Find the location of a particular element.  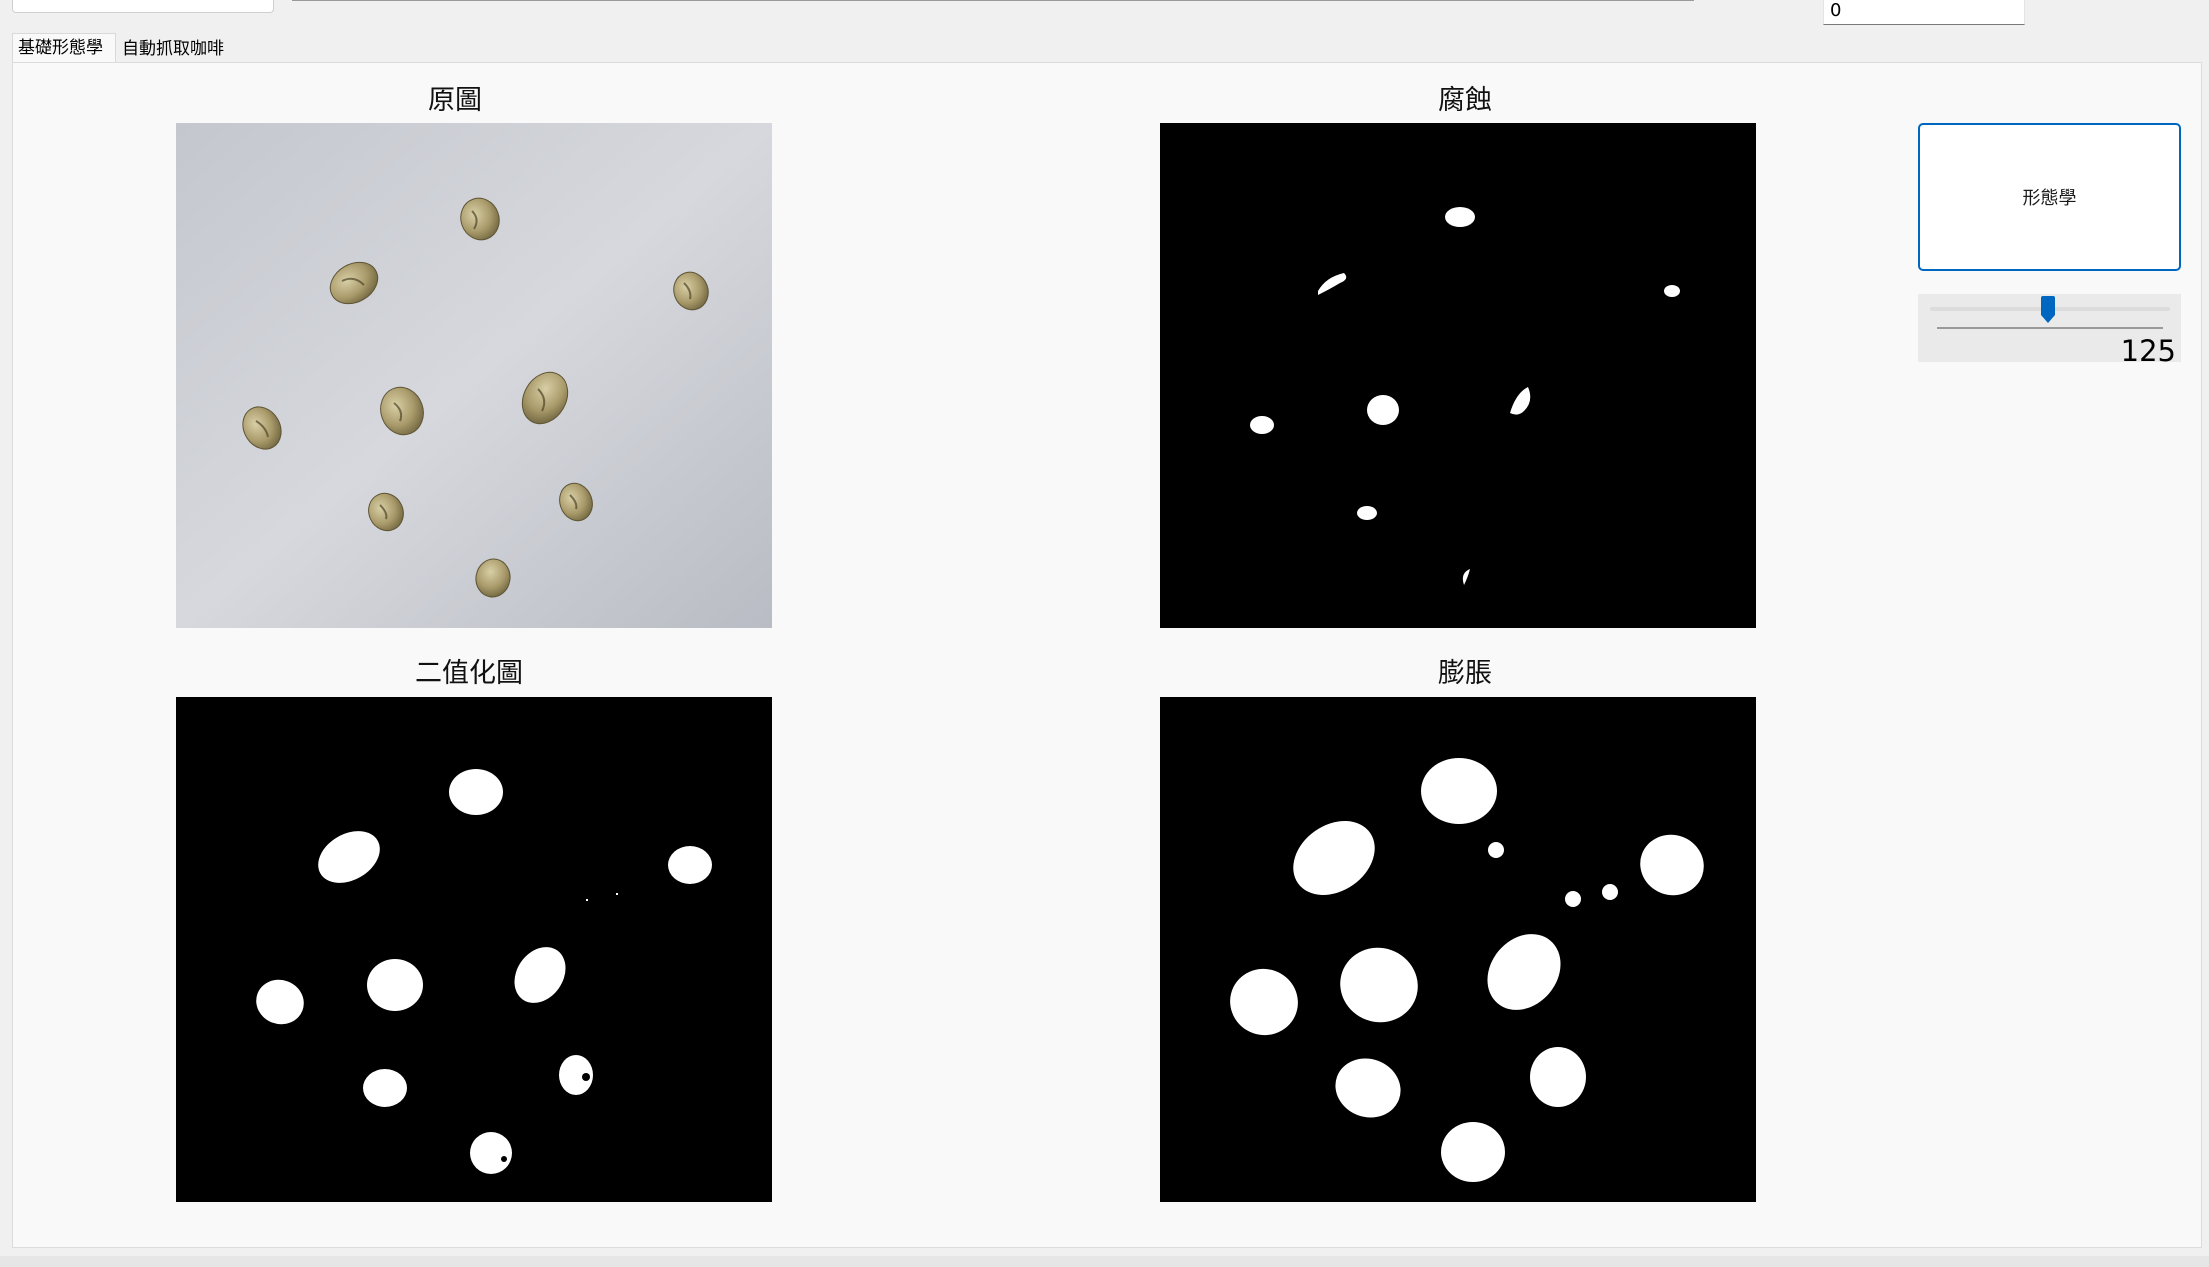

status-strip is located at coordinates (1104, 1261).